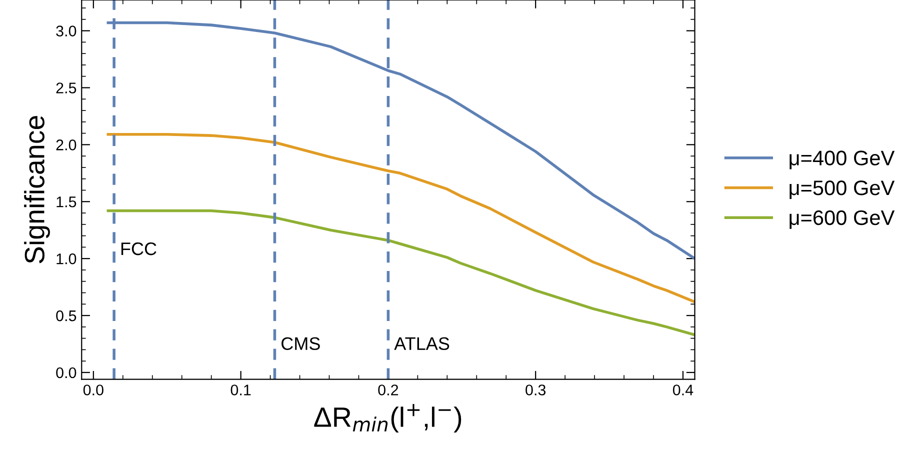 The height and width of the screenshot is (457, 907). Describe the element at coordinates (66, 145) in the screenshot. I see `y-tick-label: 2.0` at that location.